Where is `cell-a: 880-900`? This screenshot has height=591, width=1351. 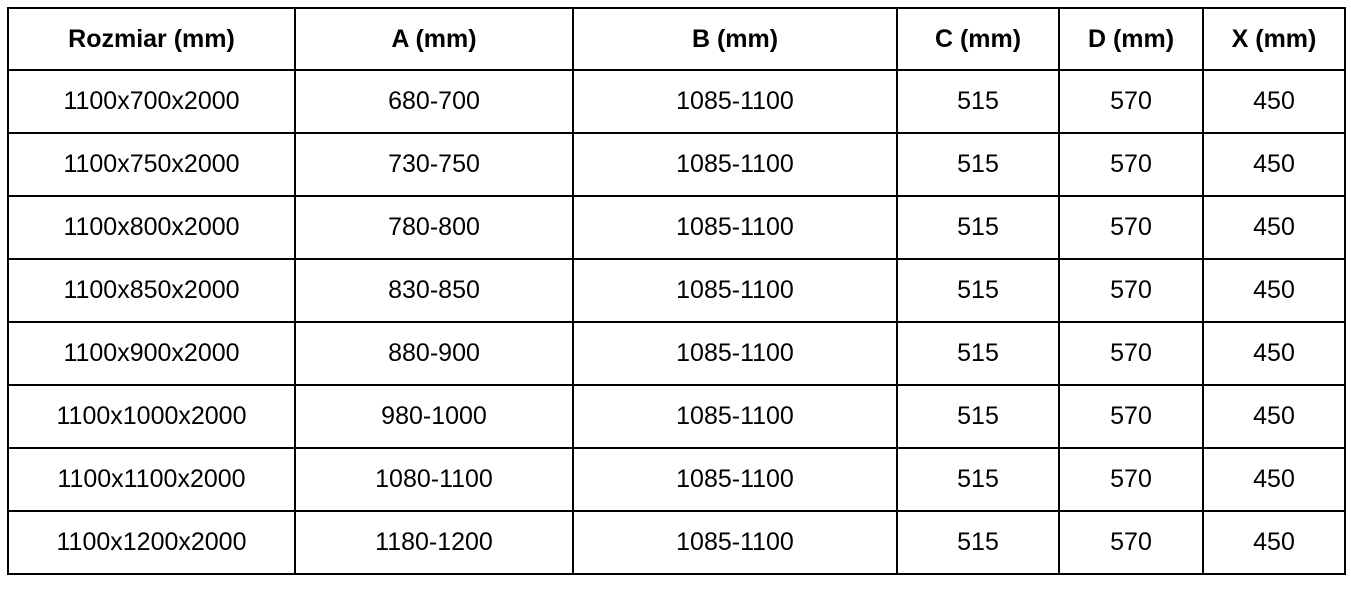
cell-a: 880-900 is located at coordinates (434, 353).